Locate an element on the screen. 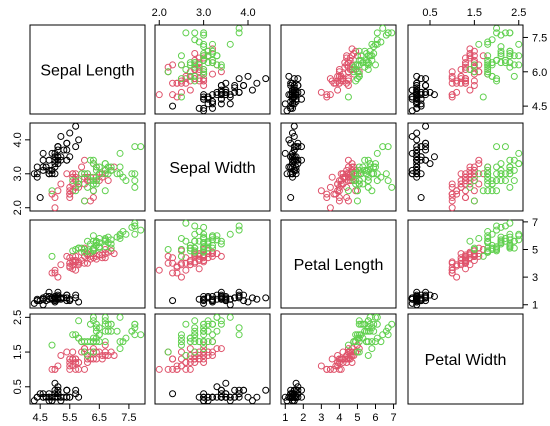 The image size is (550, 426). top-axis-col-1: 2.0 3.0 4.0 is located at coordinates (204, 16).